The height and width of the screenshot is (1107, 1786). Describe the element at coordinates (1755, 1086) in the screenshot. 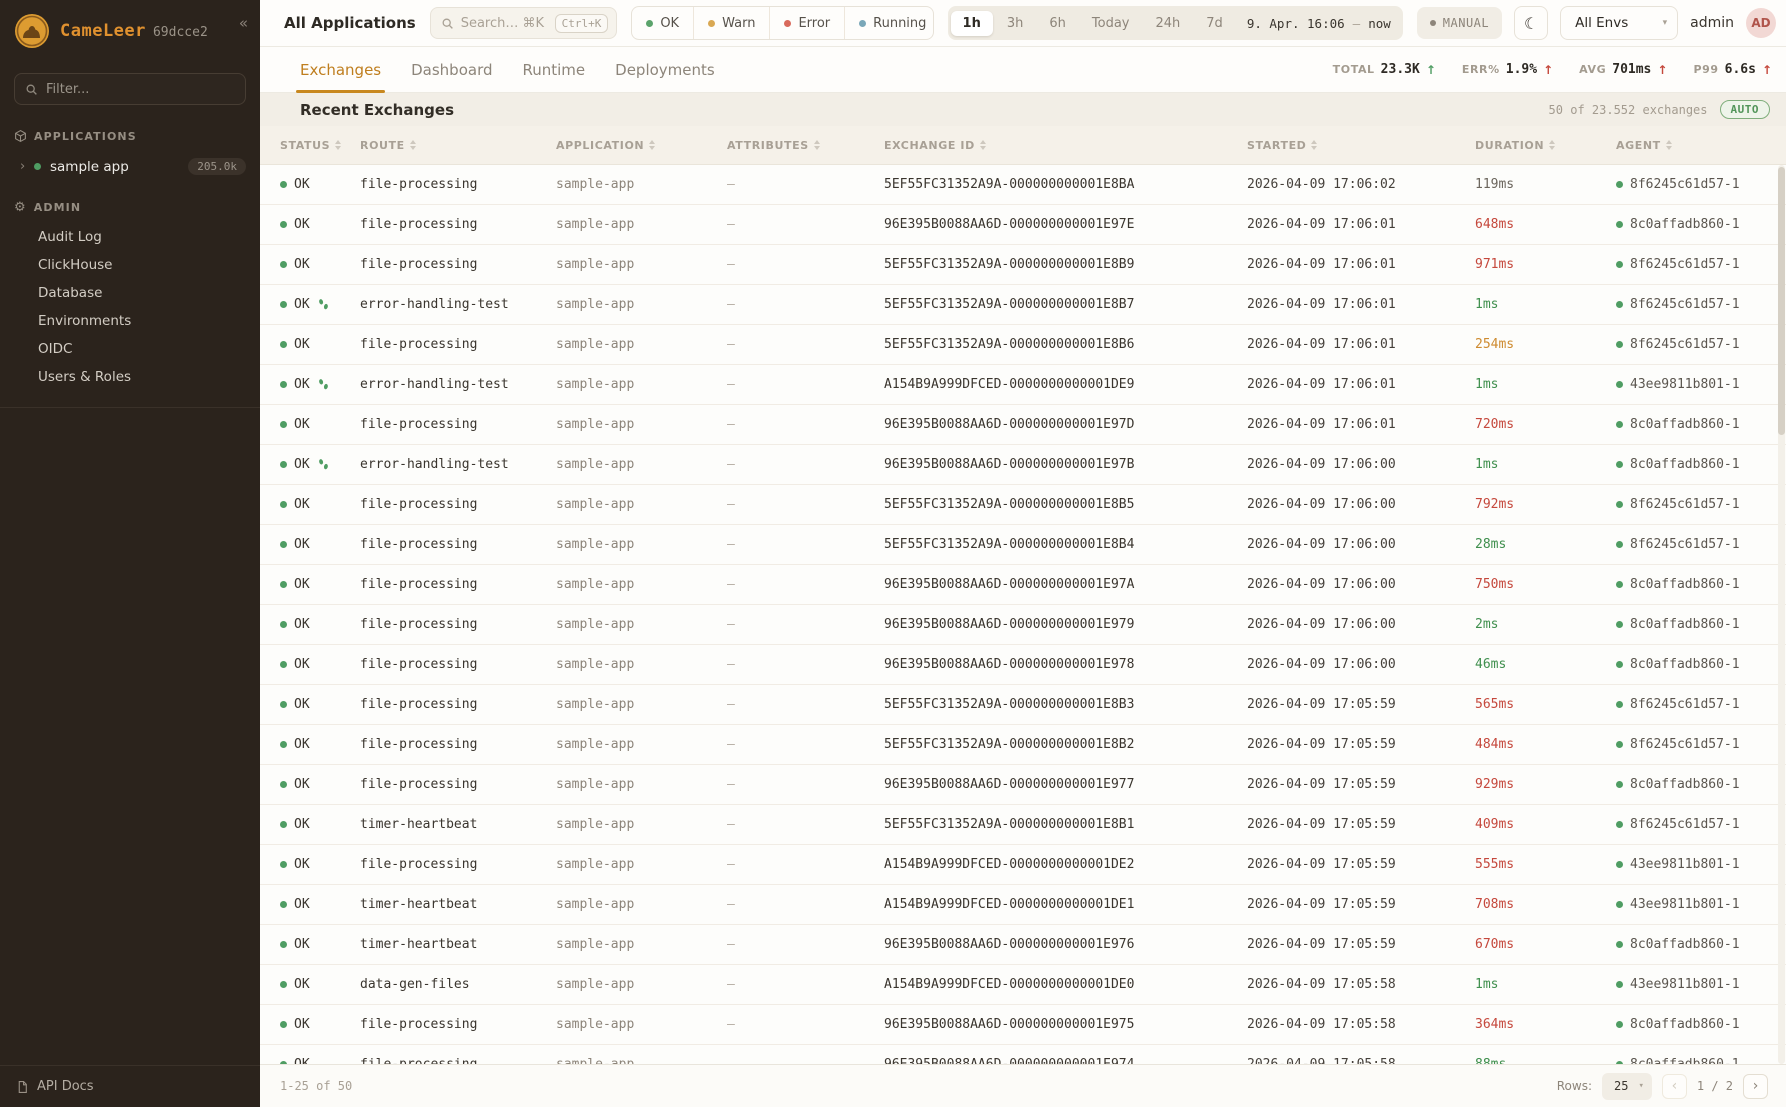

I see `next-page-button: ›` at that location.